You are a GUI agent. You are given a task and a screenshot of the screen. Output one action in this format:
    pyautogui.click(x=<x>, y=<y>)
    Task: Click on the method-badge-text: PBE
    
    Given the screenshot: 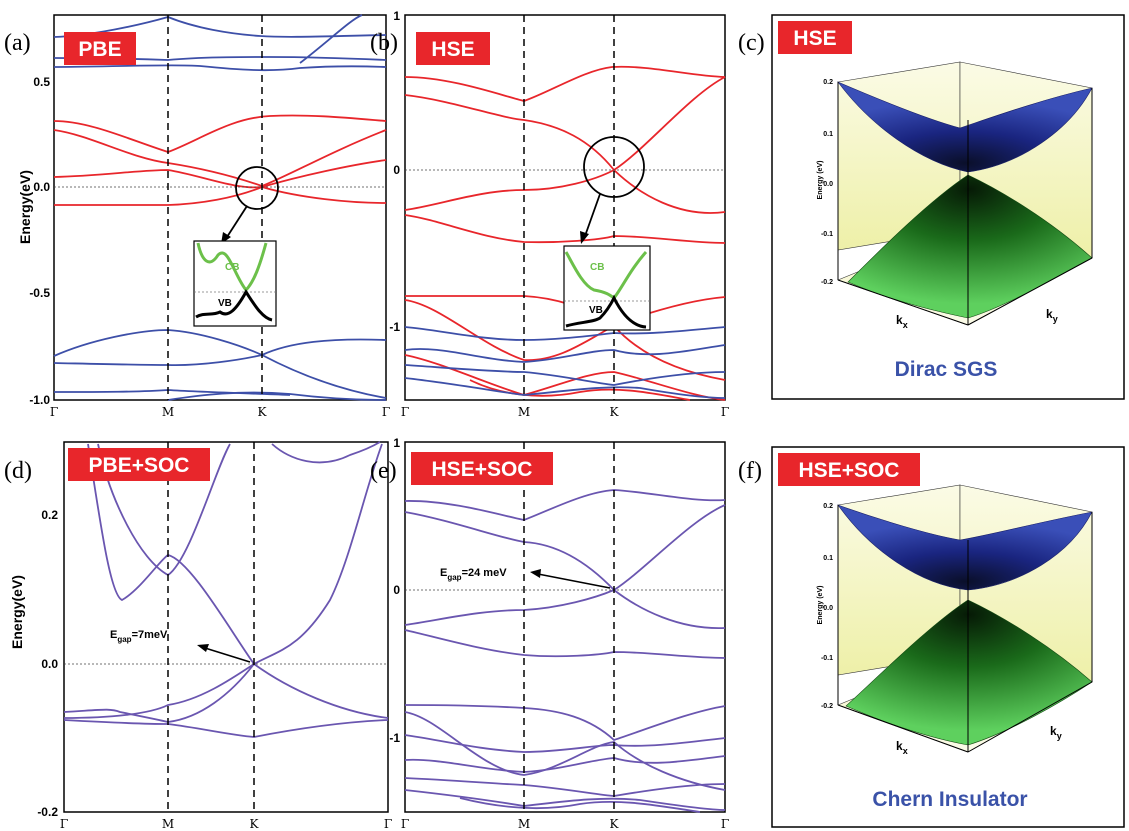 What is the action you would take?
    pyautogui.click(x=99, y=49)
    